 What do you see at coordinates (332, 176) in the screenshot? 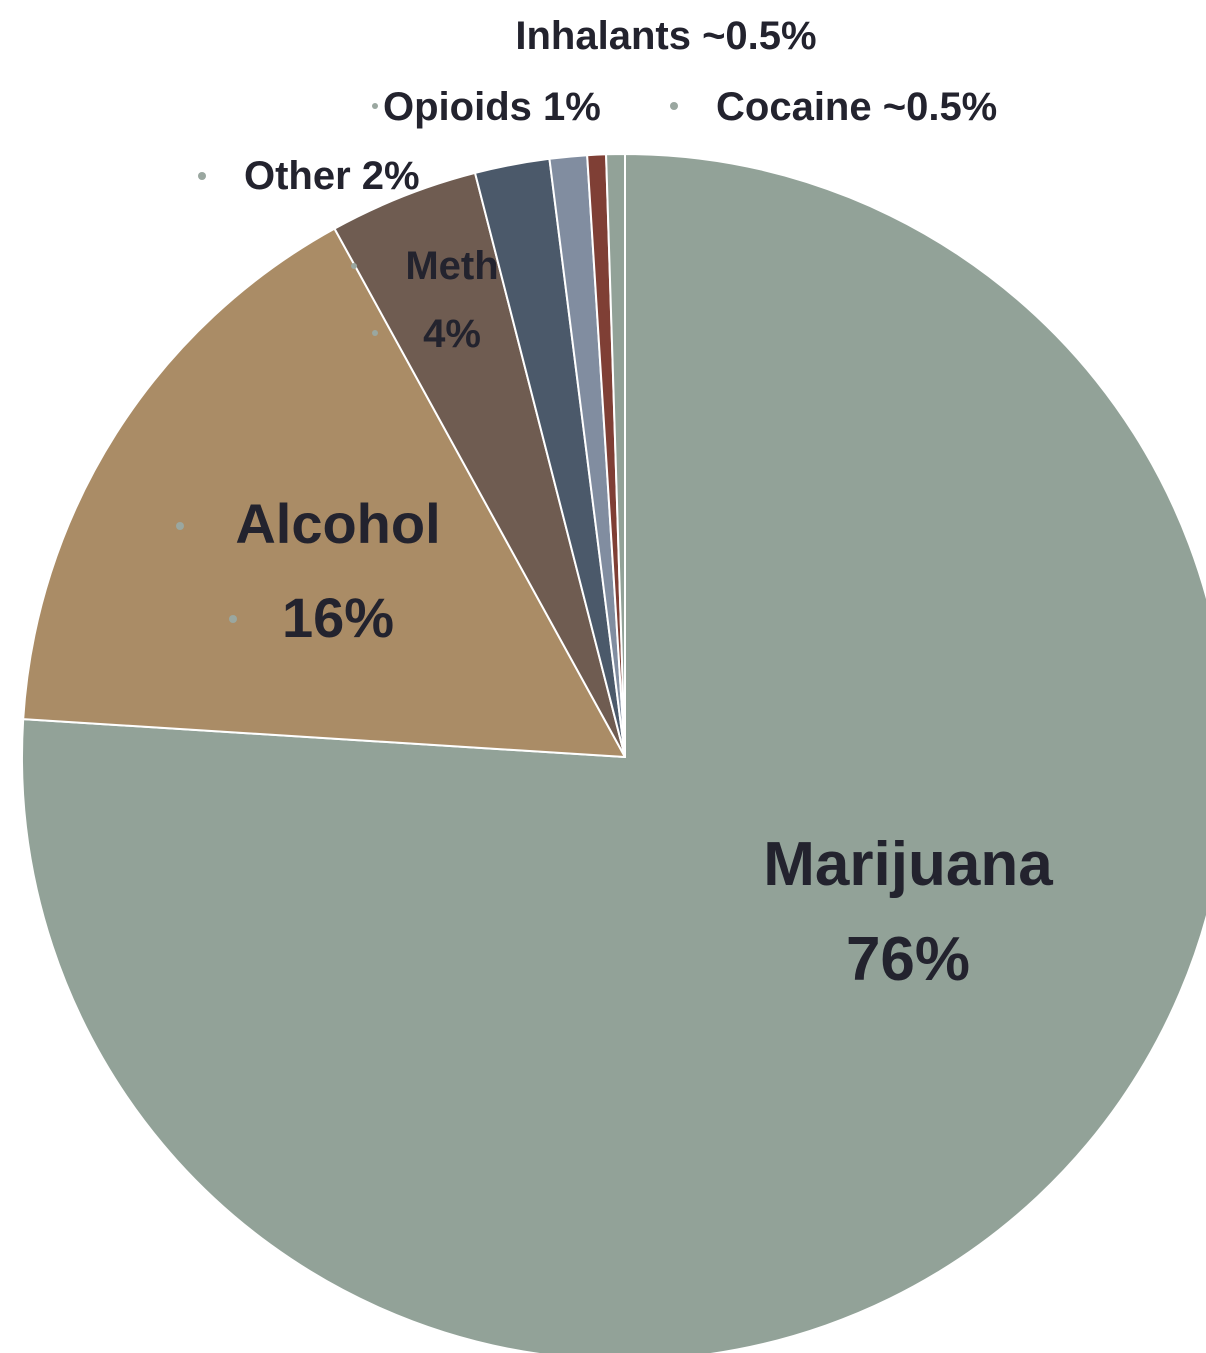
I see `slice-label-other: Other 2%` at bounding box center [332, 176].